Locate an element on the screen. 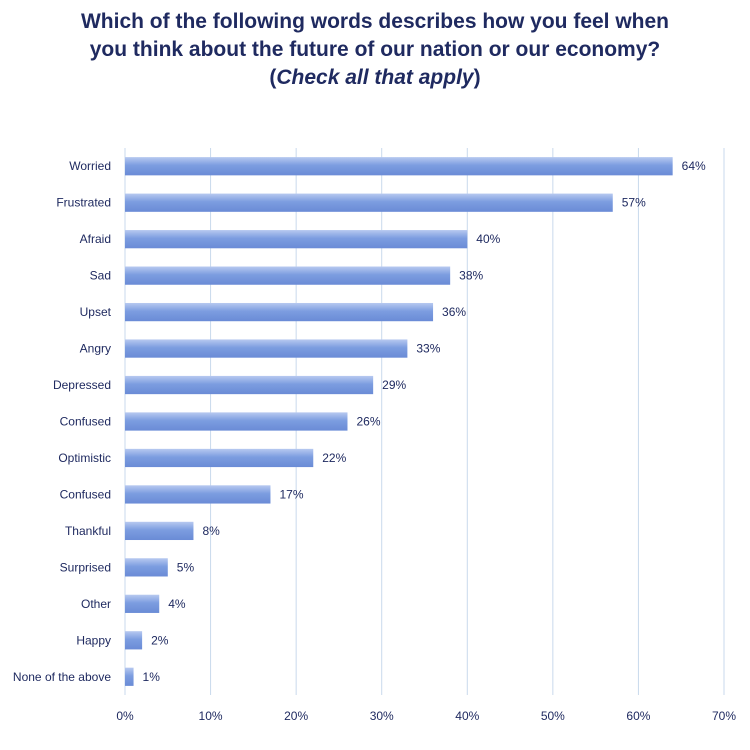 The width and height of the screenshot is (750, 750). chart-title-italic: Check all that apply is located at coordinates (375, 77).